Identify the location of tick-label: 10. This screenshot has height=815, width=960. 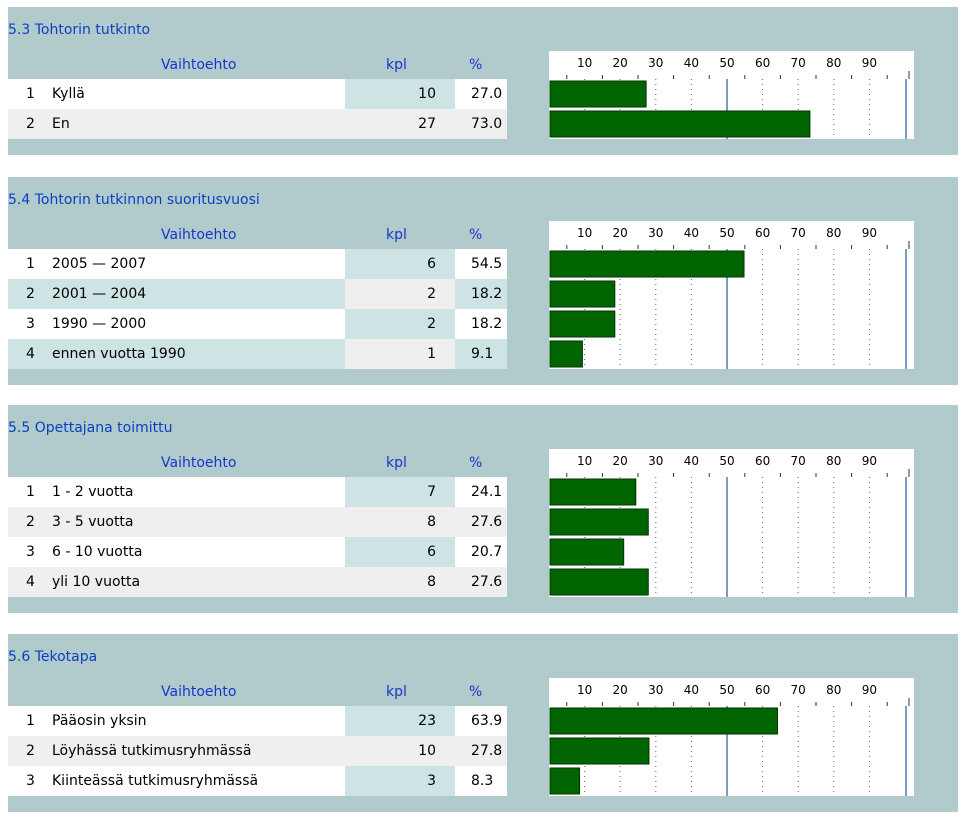
(584, 233).